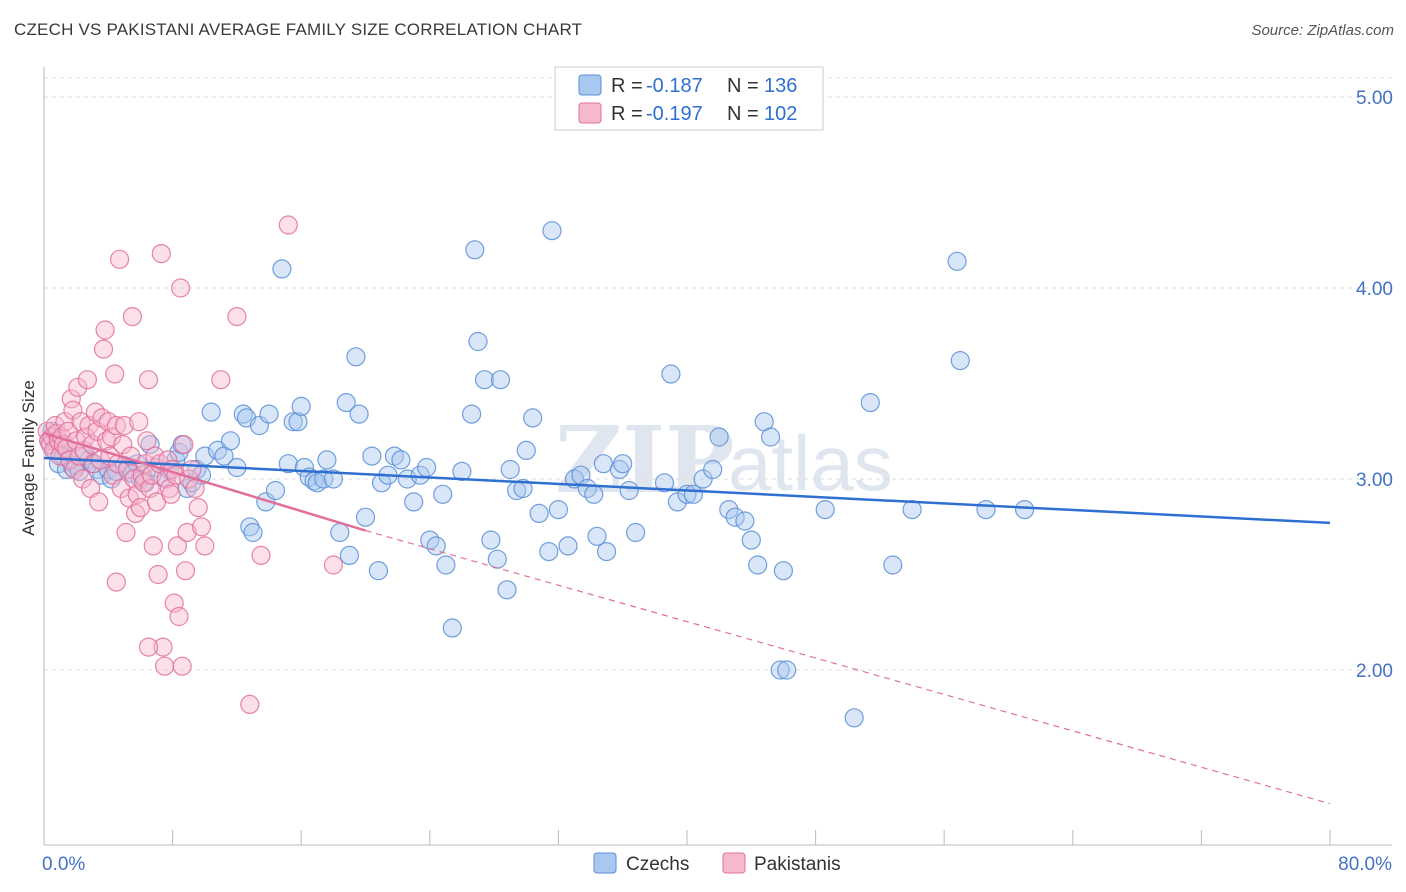 The width and height of the screenshot is (1406, 892). Describe the element at coordinates (674, 86) in the screenshot. I see `legend-r-value-czechs: -0.187` at that location.